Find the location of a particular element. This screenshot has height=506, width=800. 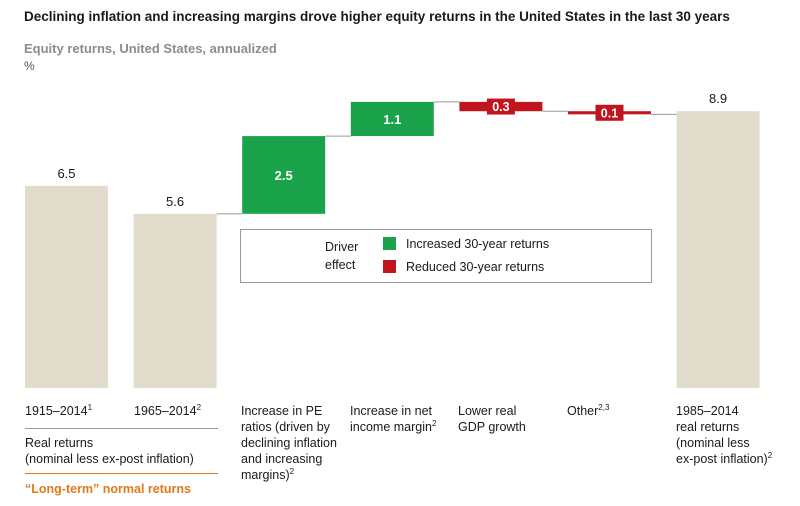

data-label-7: 8.9 is located at coordinates (718, 98).